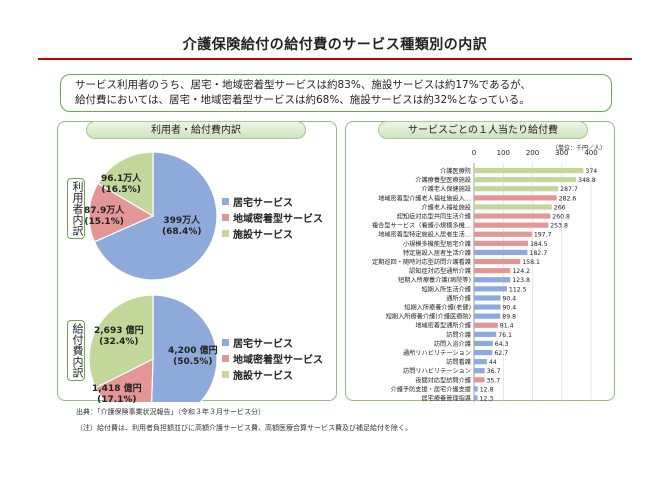 The height and width of the screenshot is (498, 670). What do you see at coordinates (443, 180) in the screenshot?
I see `category-label: 介護療養型医療施設` at bounding box center [443, 180].